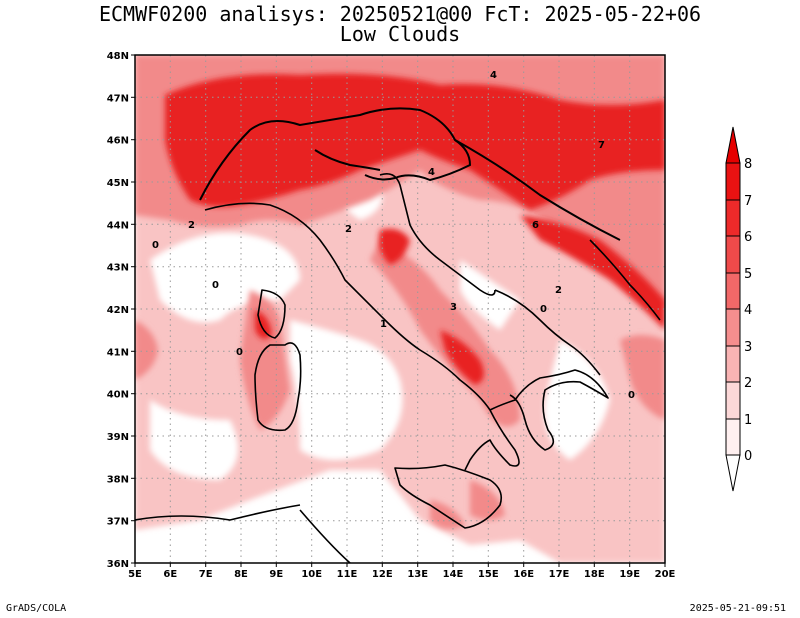 Image resolution: width=800 pixels, height=618 pixels. I want to click on lat-tick-label: 38N, so click(118, 479).